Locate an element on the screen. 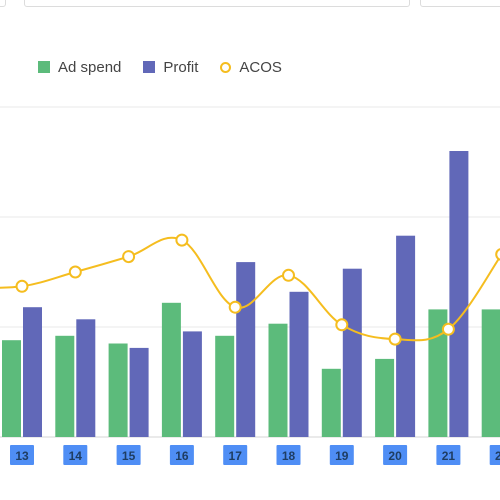 This screenshot has width=500, height=500. filter-field-main is located at coordinates (217, 3).